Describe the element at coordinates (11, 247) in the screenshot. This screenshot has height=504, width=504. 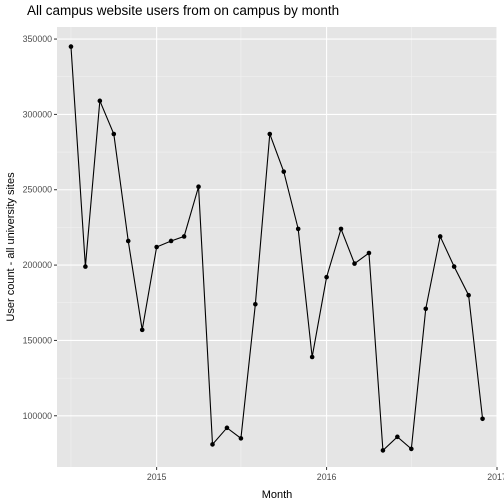
I see `y-axis-title: User count - all university sites` at that location.